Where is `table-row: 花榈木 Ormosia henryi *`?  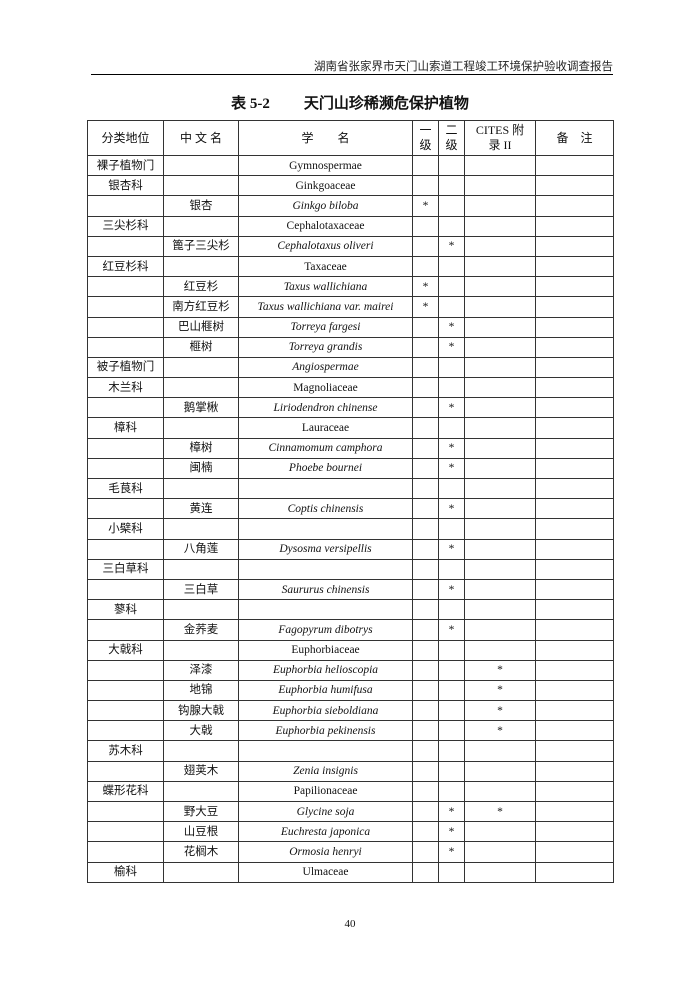 table-row: 花榈木 Ormosia henryi * is located at coordinates (350, 852).